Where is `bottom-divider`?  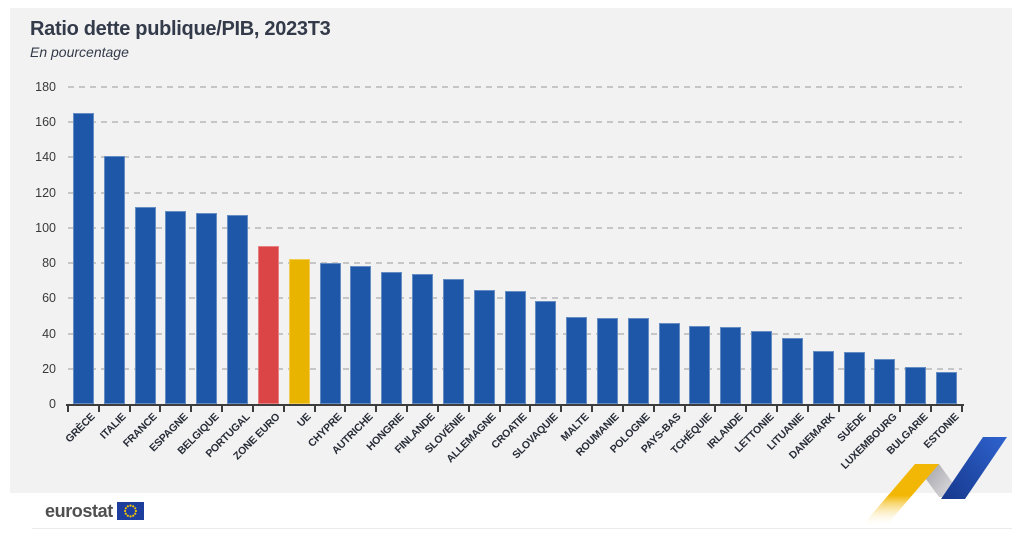 bottom-divider is located at coordinates (522, 528).